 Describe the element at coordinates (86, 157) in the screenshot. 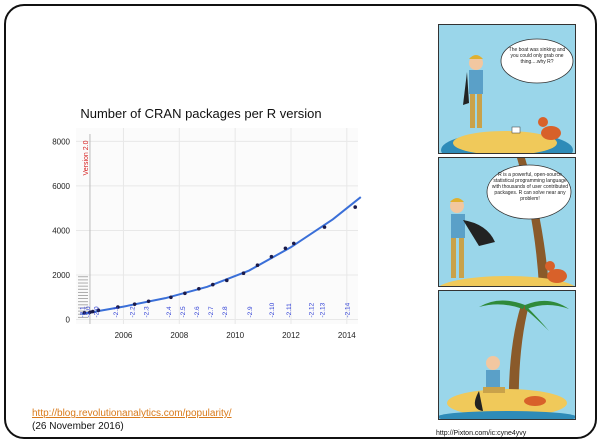

I see `version-line-label: Version 2.0` at that location.